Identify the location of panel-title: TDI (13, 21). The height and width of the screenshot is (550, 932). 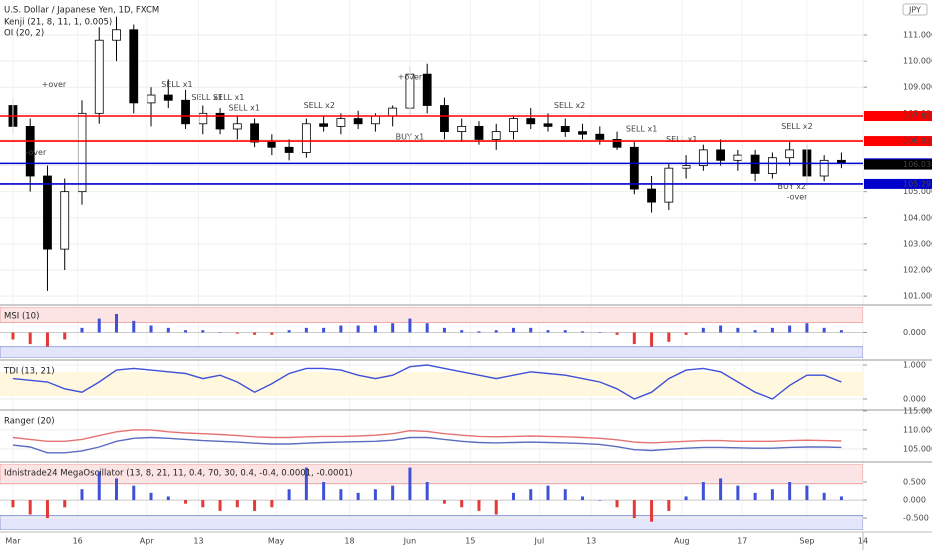
(29, 372).